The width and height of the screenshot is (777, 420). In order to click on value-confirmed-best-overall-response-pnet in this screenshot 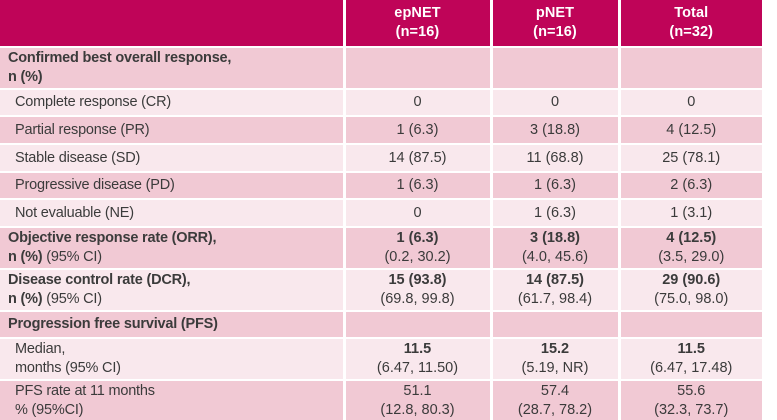, I will do `click(556, 68)`.